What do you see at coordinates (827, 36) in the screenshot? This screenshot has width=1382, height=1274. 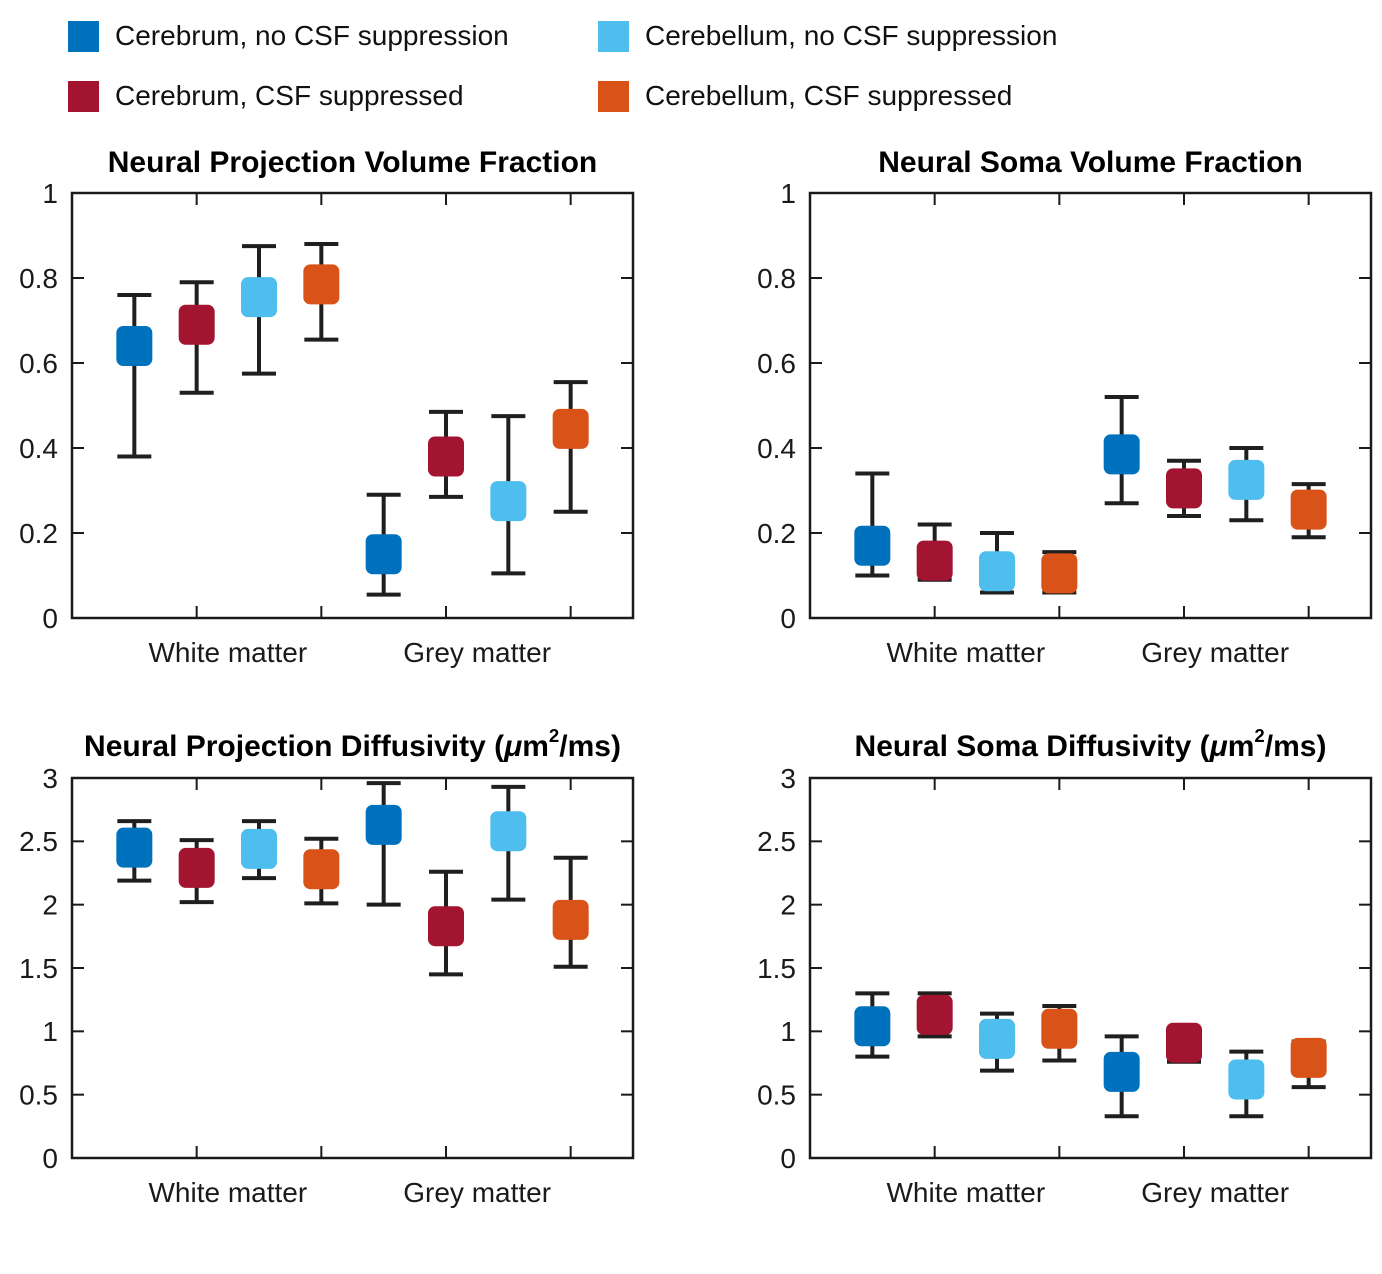 I see `legend-item: Cerebellum, no CSF suppression` at bounding box center [827, 36].